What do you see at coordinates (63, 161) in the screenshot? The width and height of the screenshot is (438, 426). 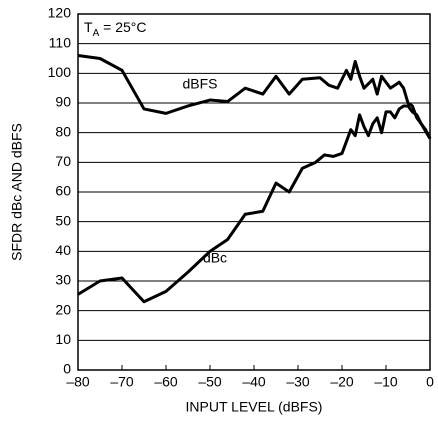 I see `y-tick-label: 70` at bounding box center [63, 161].